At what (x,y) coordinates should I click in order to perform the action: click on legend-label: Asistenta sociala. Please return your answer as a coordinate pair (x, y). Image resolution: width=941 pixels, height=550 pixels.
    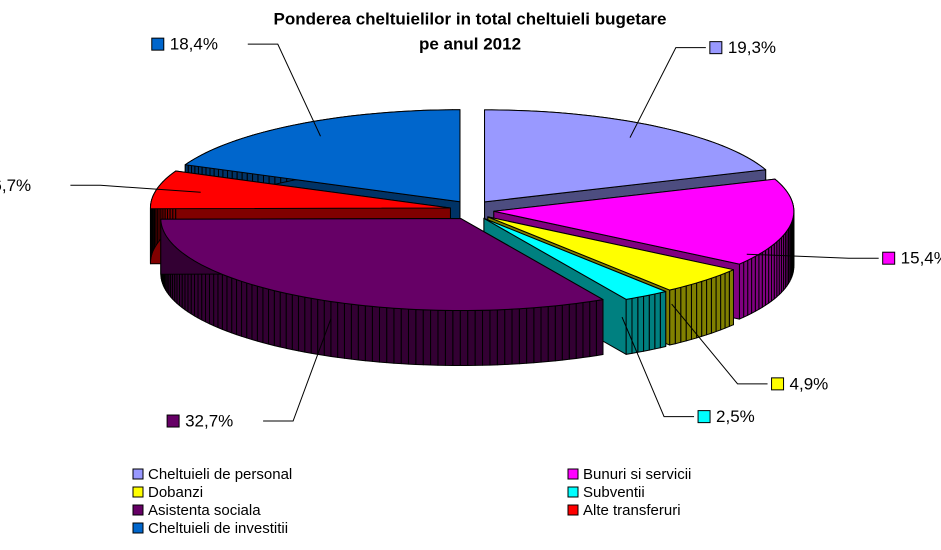
    Looking at the image, I should click on (204, 510).